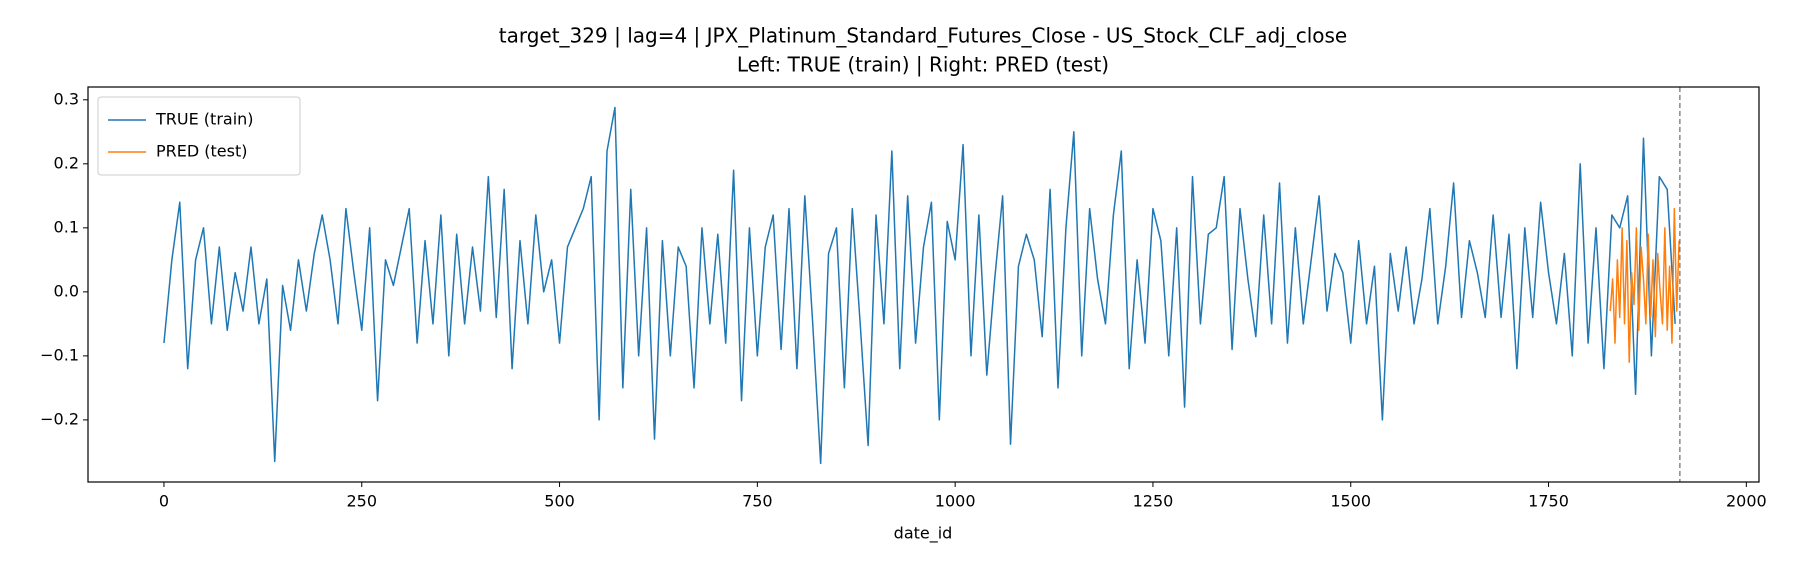 The width and height of the screenshot is (1800, 570). I want to click on x-tick-label: 0, so click(164, 501).